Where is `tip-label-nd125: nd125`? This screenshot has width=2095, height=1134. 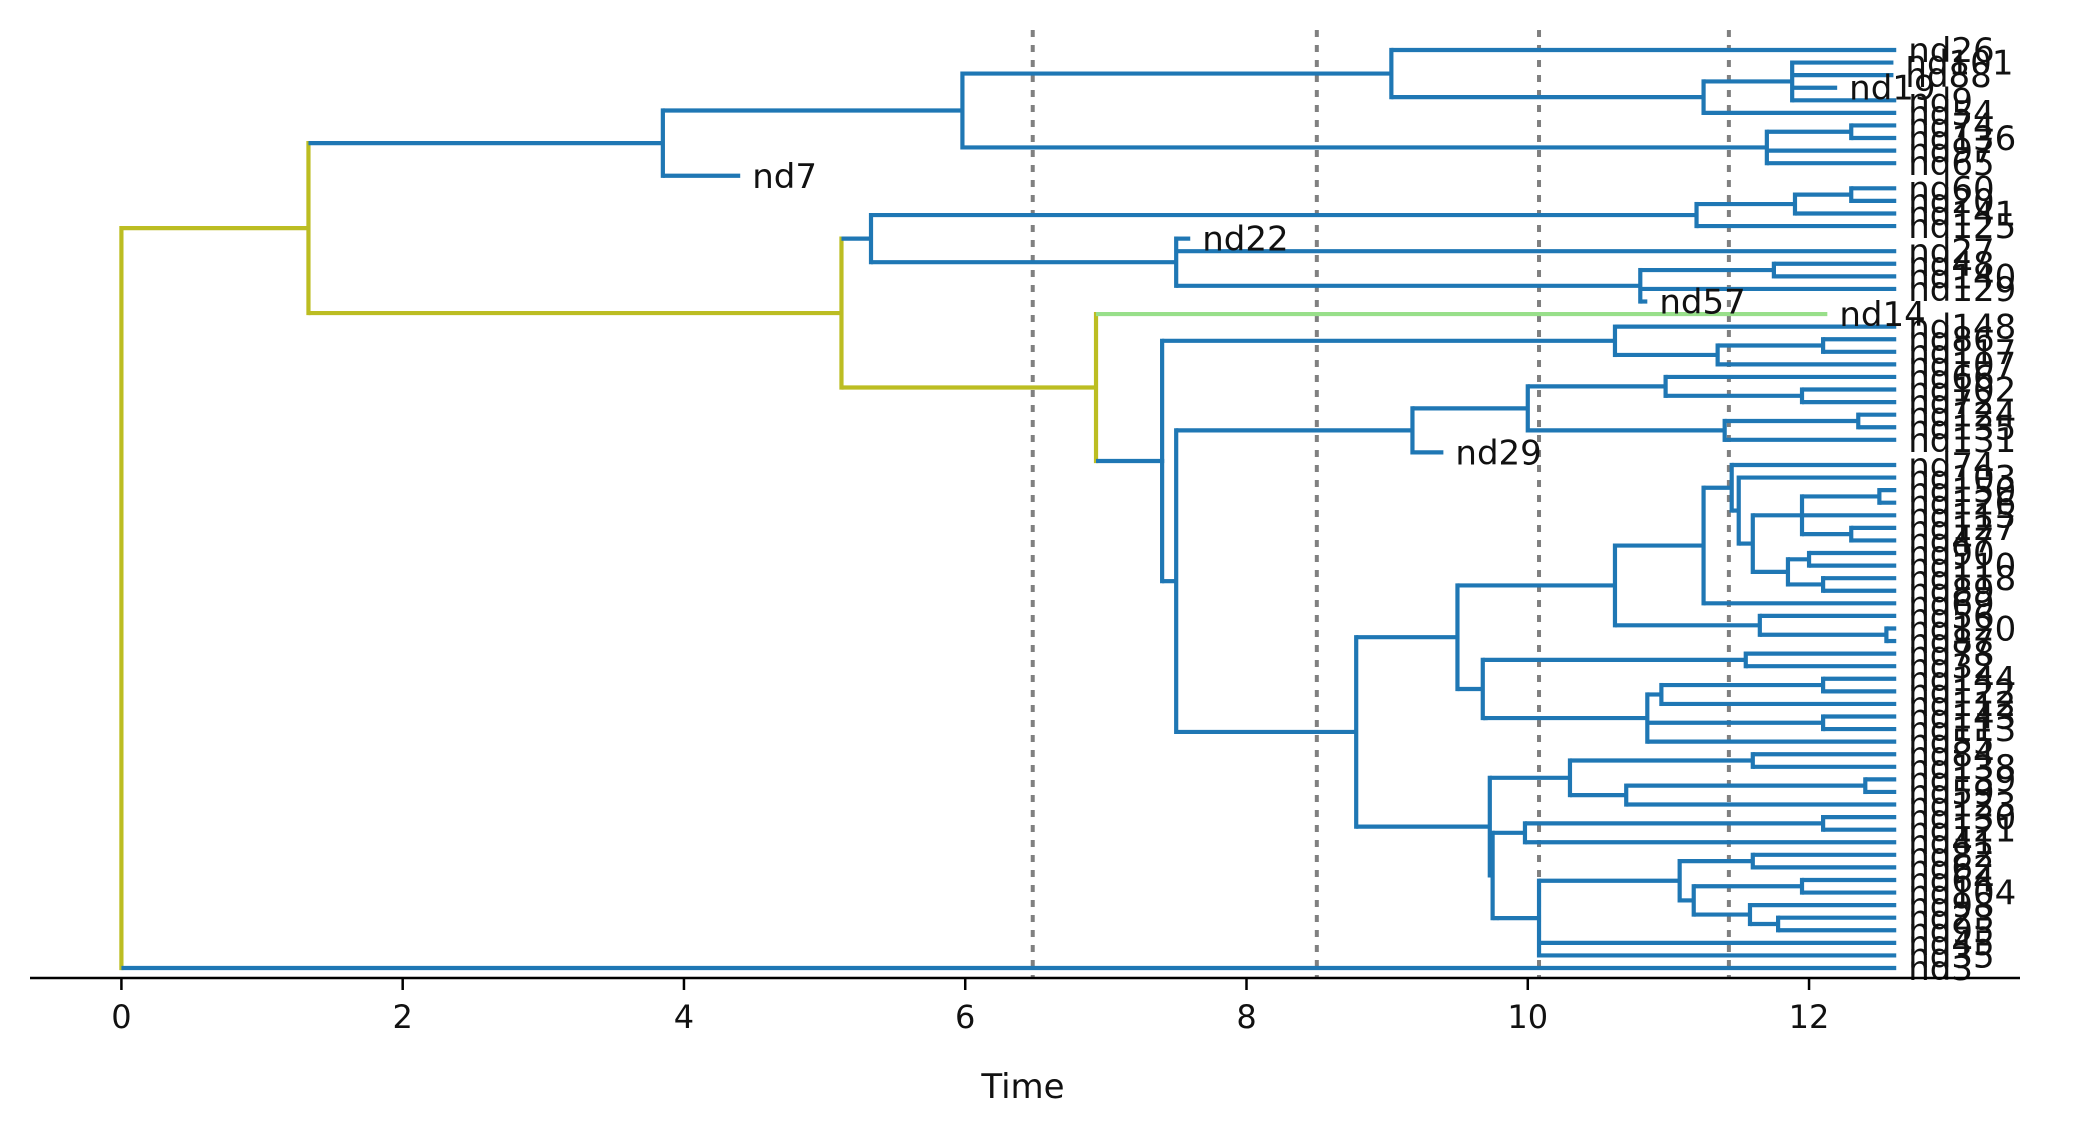
tip-label-nd125: nd125 is located at coordinates (1962, 227).